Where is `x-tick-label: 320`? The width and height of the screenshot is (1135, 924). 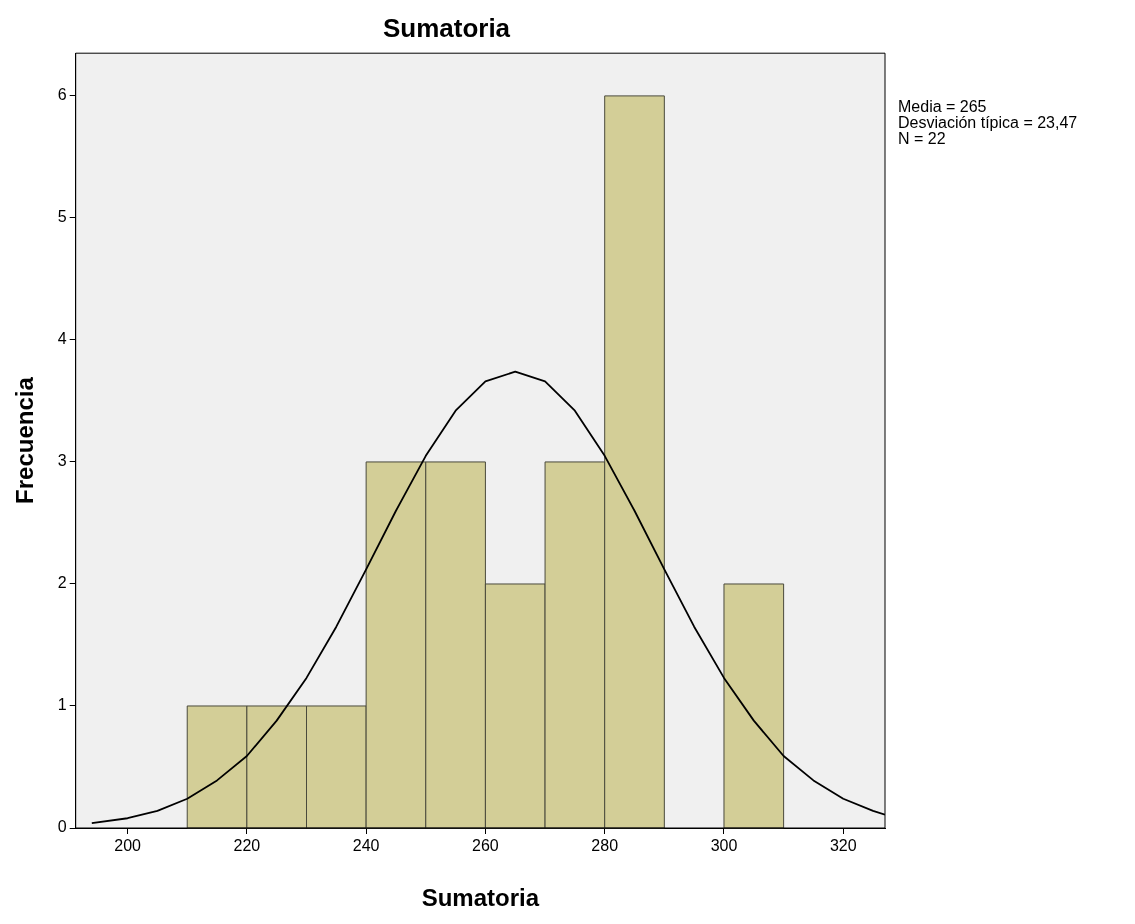
x-tick-label: 320 is located at coordinates (843, 846).